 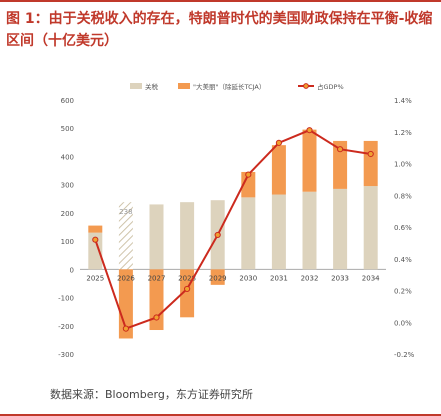 I want to click on left-axis-tick-label: 600, so click(x=67, y=101).